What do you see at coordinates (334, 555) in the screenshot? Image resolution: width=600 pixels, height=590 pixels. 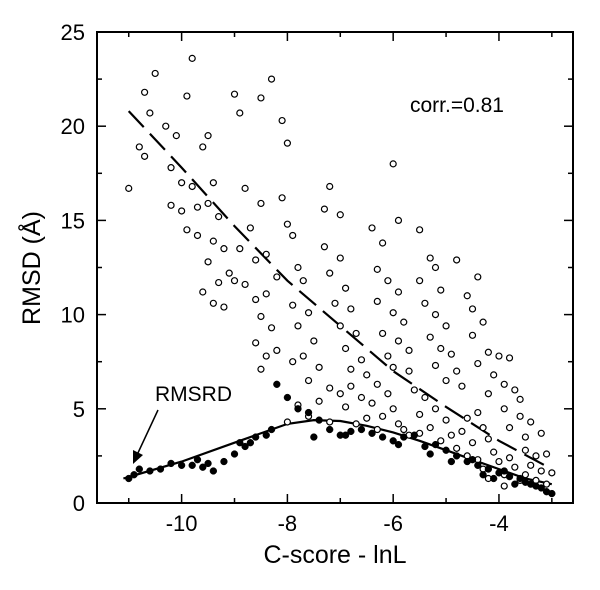 I see `x-axis-title: C-score - lnL` at bounding box center [334, 555].